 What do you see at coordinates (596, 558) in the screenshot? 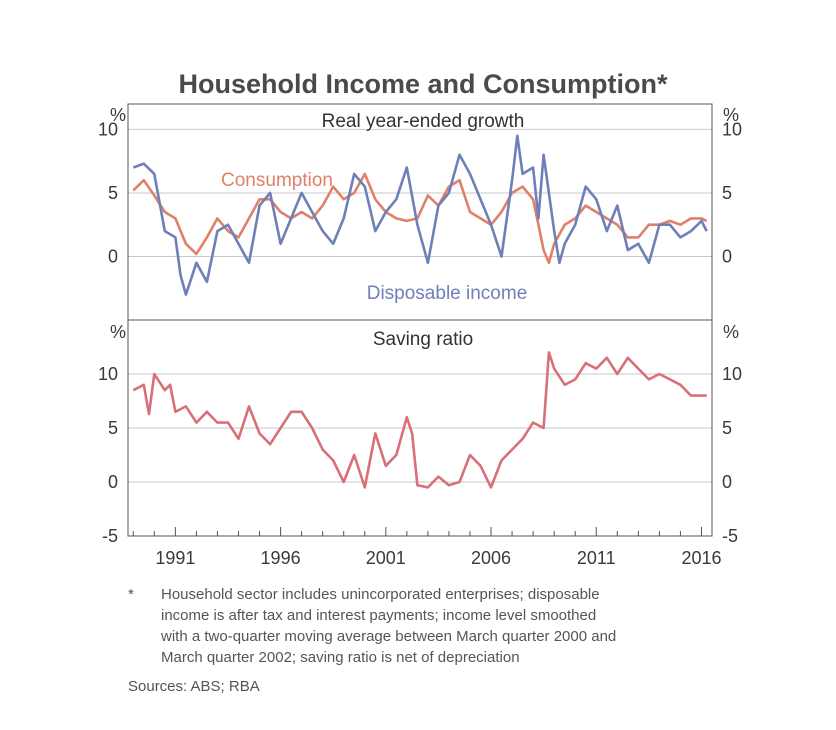
I see `x-tick-label: 2011` at bounding box center [596, 558].